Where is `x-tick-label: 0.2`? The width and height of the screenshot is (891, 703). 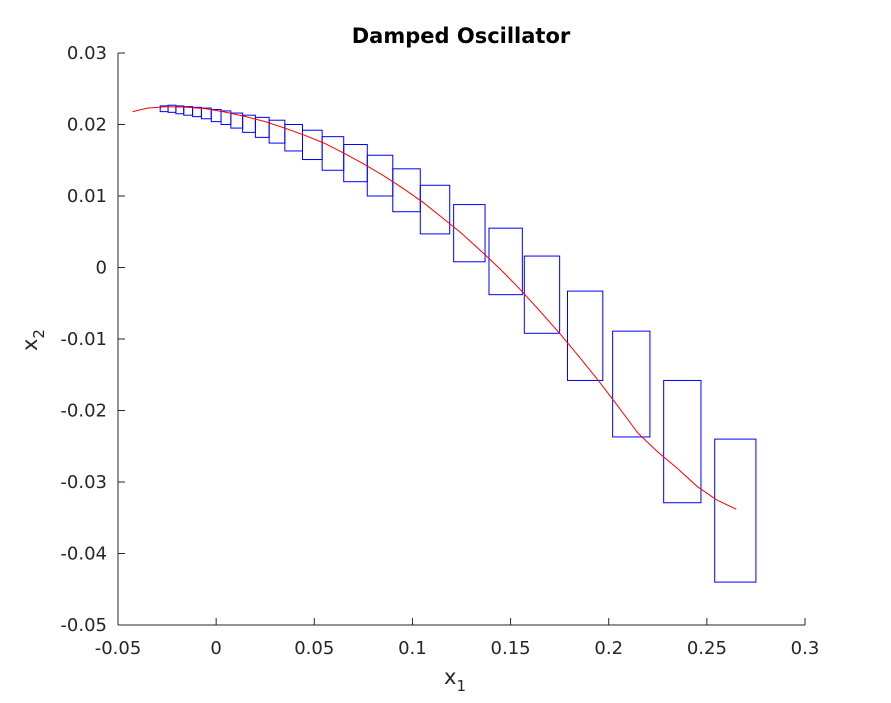
x-tick-label: 0.2 is located at coordinates (608, 648).